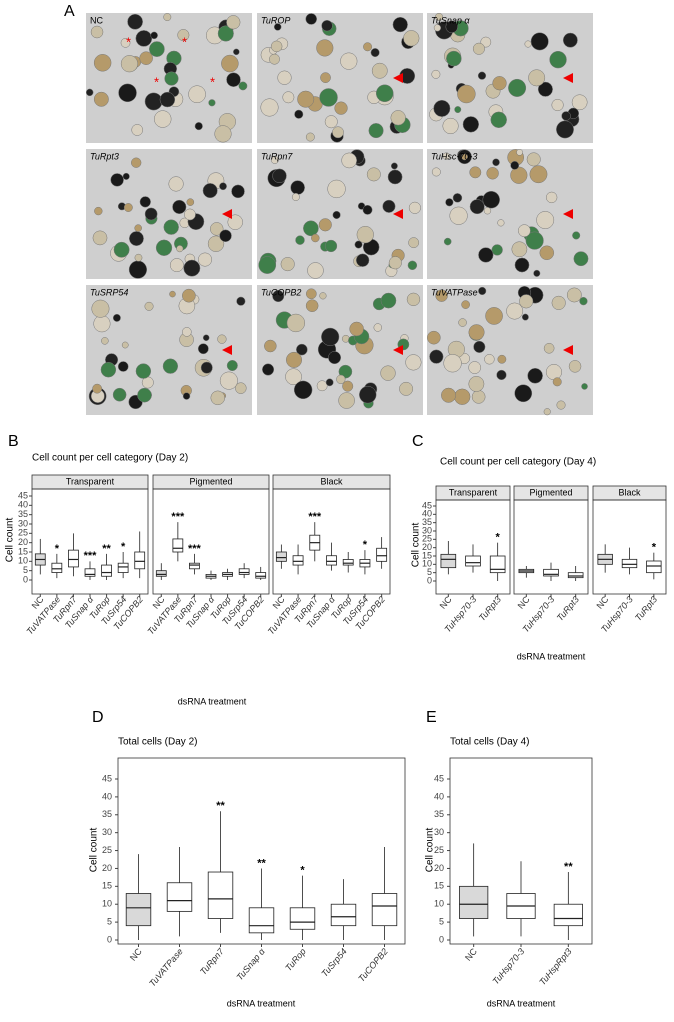 The width and height of the screenshot is (674, 1022). What do you see at coordinates (429, 572) in the screenshot?
I see `y-tick-label: 5` at bounding box center [429, 572].